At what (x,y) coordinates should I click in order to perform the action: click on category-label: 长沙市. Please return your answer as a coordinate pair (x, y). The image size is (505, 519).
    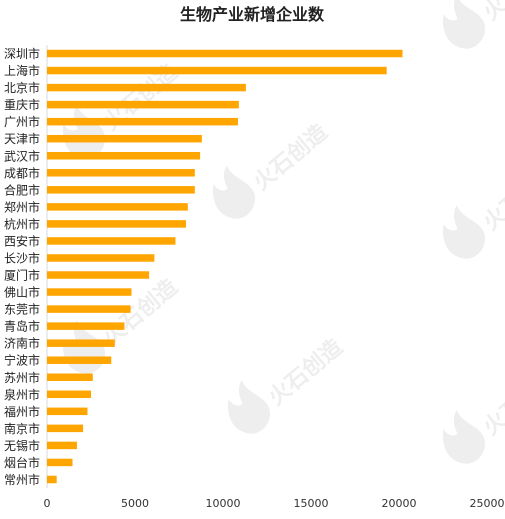
    Looking at the image, I should click on (22, 257).